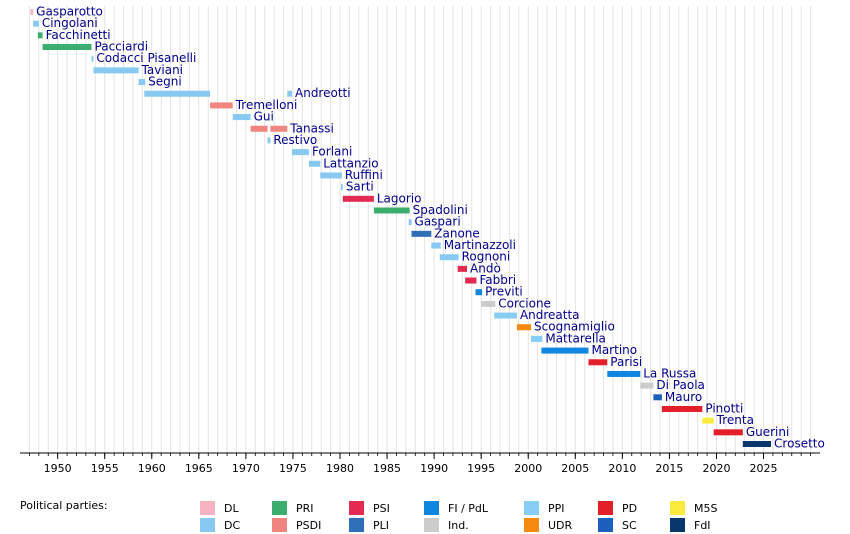 The height and width of the screenshot is (534, 850). What do you see at coordinates (340, 468) in the screenshot?
I see `x-tick-label: 1980` at bounding box center [340, 468].